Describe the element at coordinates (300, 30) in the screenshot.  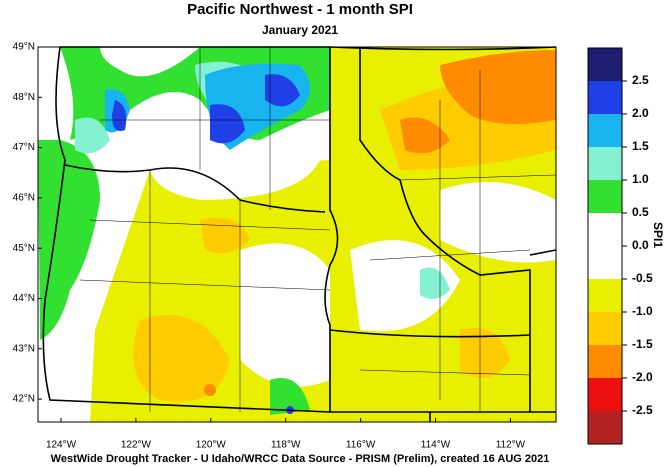
I see `subtitle: January 2021` at that location.